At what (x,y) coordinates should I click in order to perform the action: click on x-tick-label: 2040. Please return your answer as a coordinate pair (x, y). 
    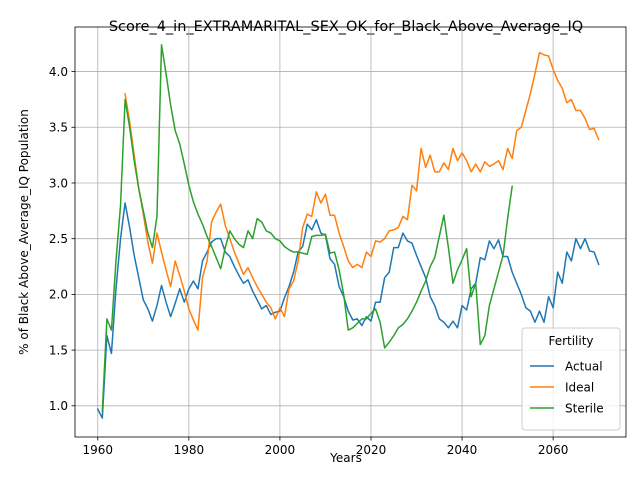
    Looking at the image, I should click on (462, 450).